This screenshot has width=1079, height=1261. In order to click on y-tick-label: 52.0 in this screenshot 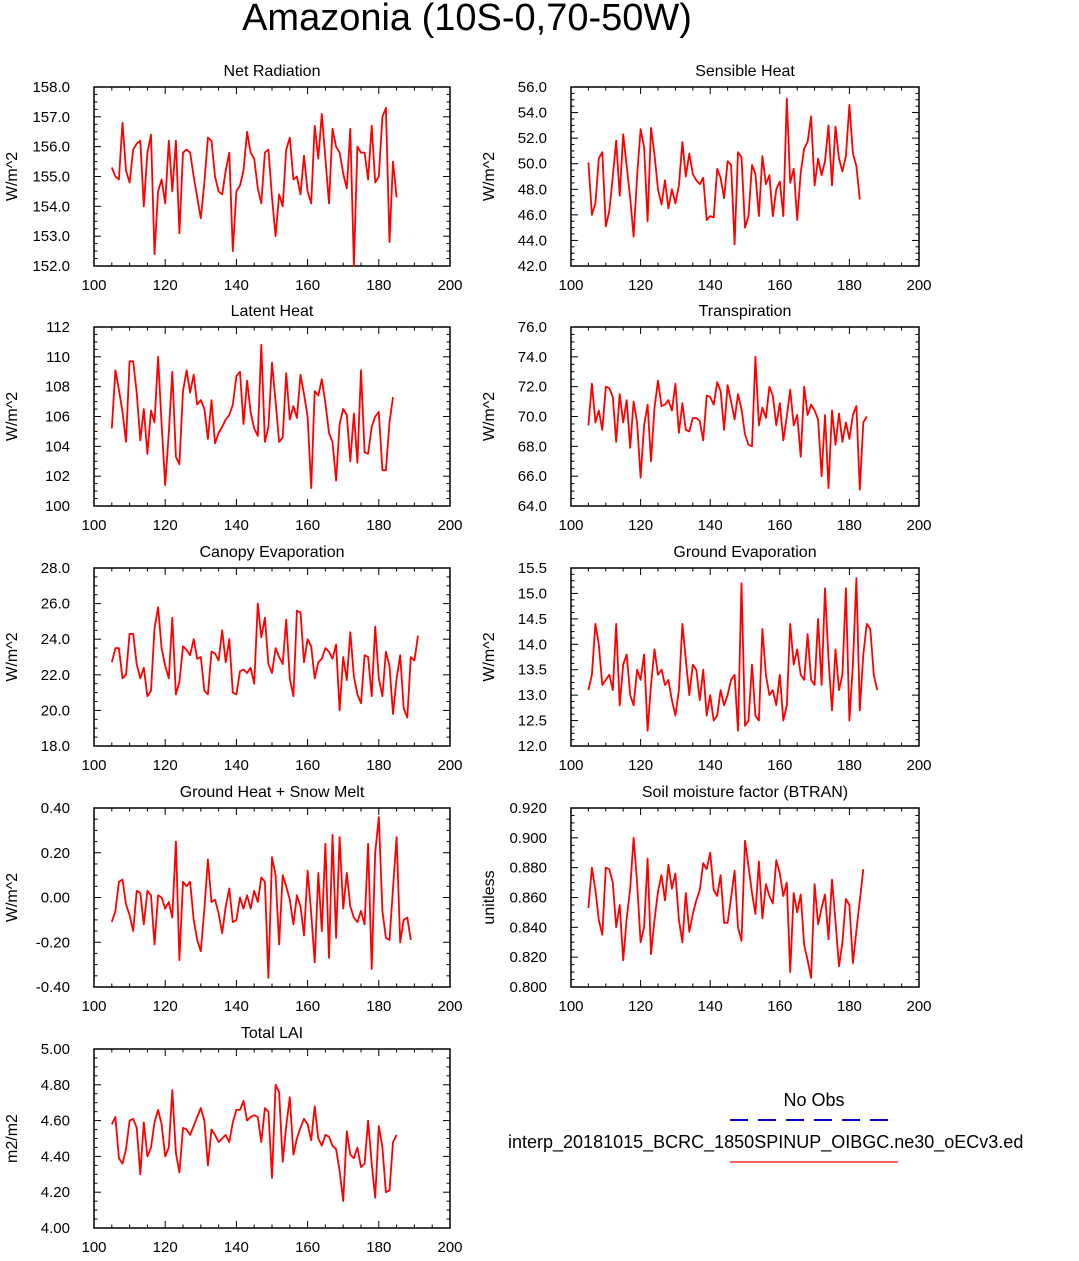, I will do `click(532, 138)`.